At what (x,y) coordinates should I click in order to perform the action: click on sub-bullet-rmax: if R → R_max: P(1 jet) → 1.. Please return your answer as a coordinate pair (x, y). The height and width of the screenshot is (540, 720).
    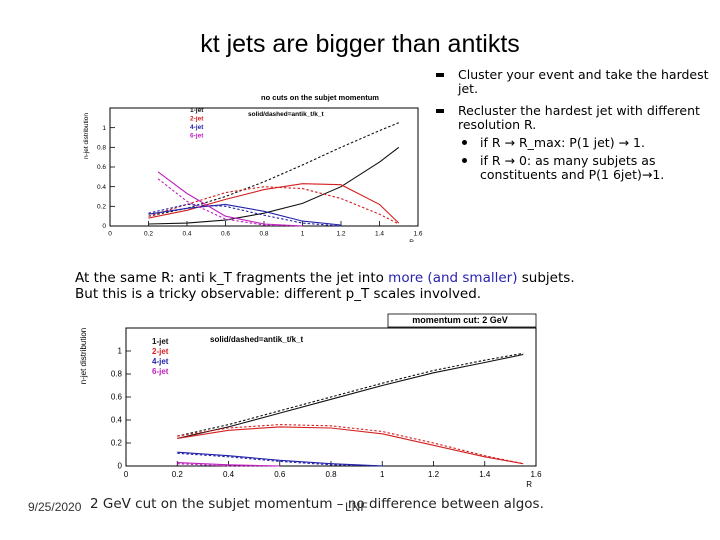
    Looking at the image, I should click on (587, 143).